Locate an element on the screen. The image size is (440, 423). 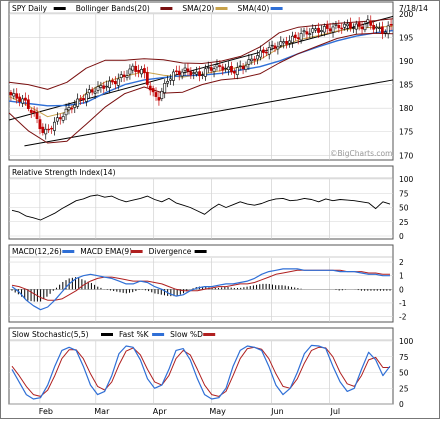
y-tick-label-stochastic: 100 is located at coordinates (406, 341).